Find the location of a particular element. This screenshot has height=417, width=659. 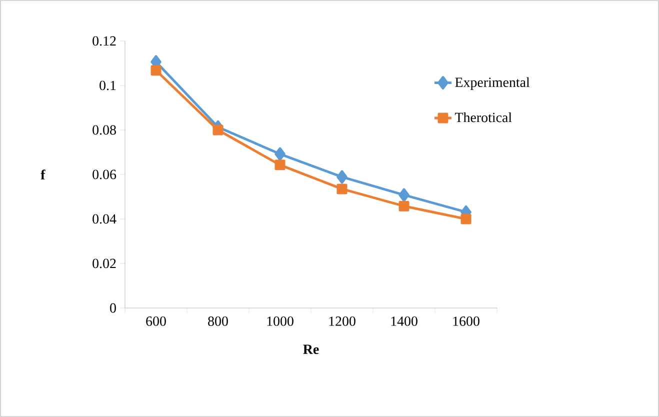

y-tick-label: 0 is located at coordinates (113, 308).